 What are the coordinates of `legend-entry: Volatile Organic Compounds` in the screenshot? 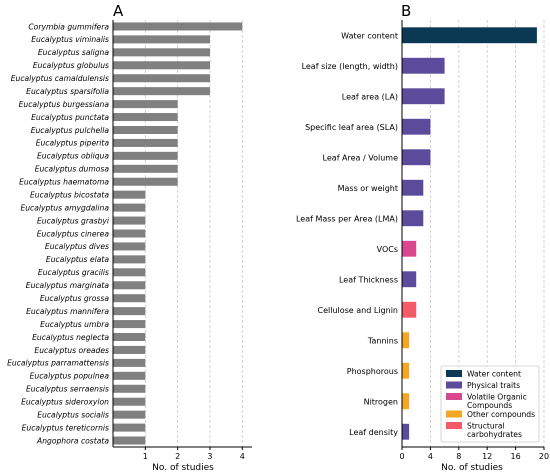 It's located at (497, 402).